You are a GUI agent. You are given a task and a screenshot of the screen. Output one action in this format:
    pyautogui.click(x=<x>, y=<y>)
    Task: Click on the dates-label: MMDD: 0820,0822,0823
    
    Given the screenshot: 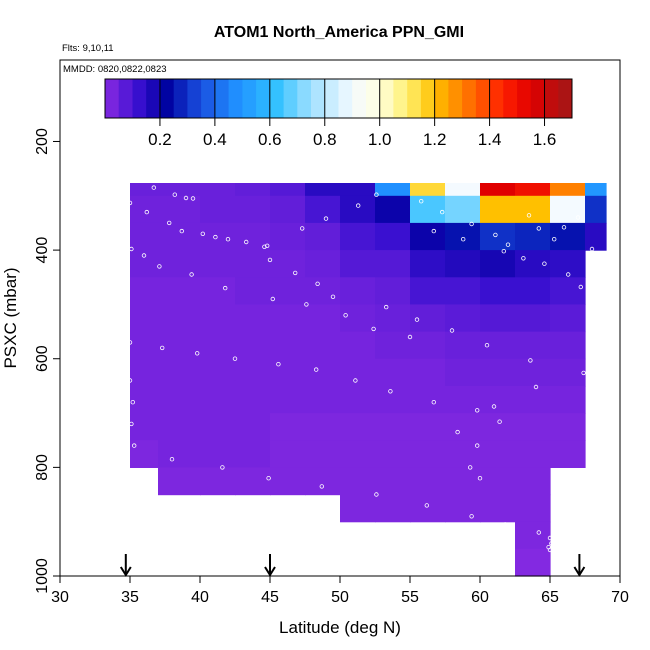 What is the action you would take?
    pyautogui.click(x=115, y=69)
    